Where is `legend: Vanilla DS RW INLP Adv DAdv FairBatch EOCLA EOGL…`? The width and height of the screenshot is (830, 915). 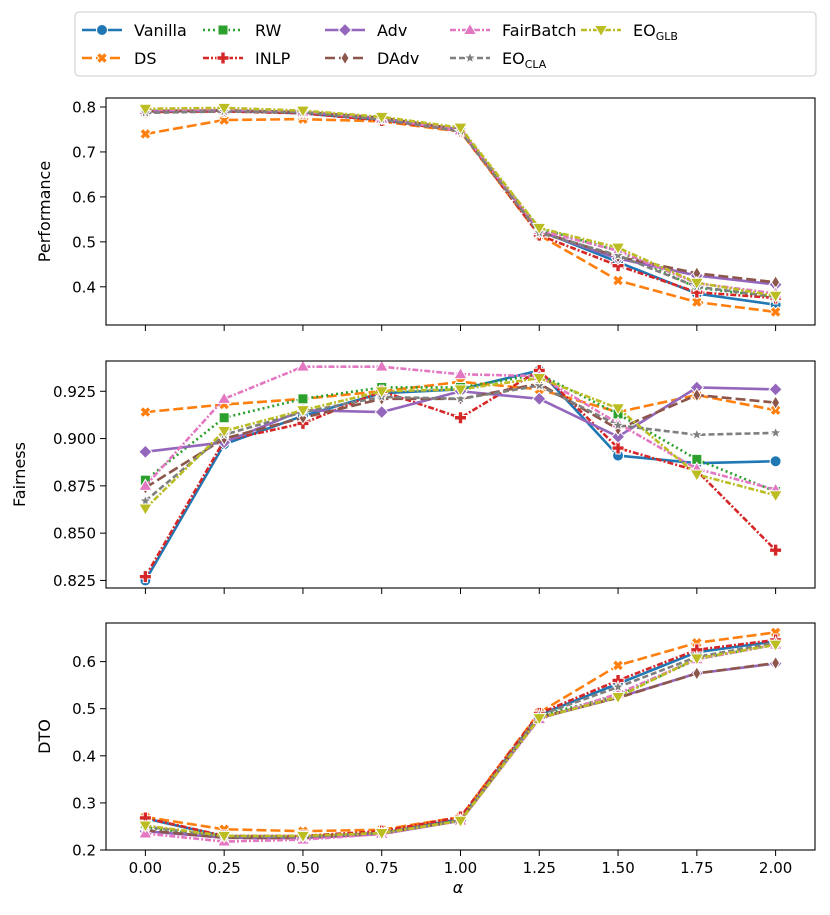 legend: Vanilla DS RW INLP Adv DAdv FairBatch EOCLA EOGL… is located at coordinates (445, 44).